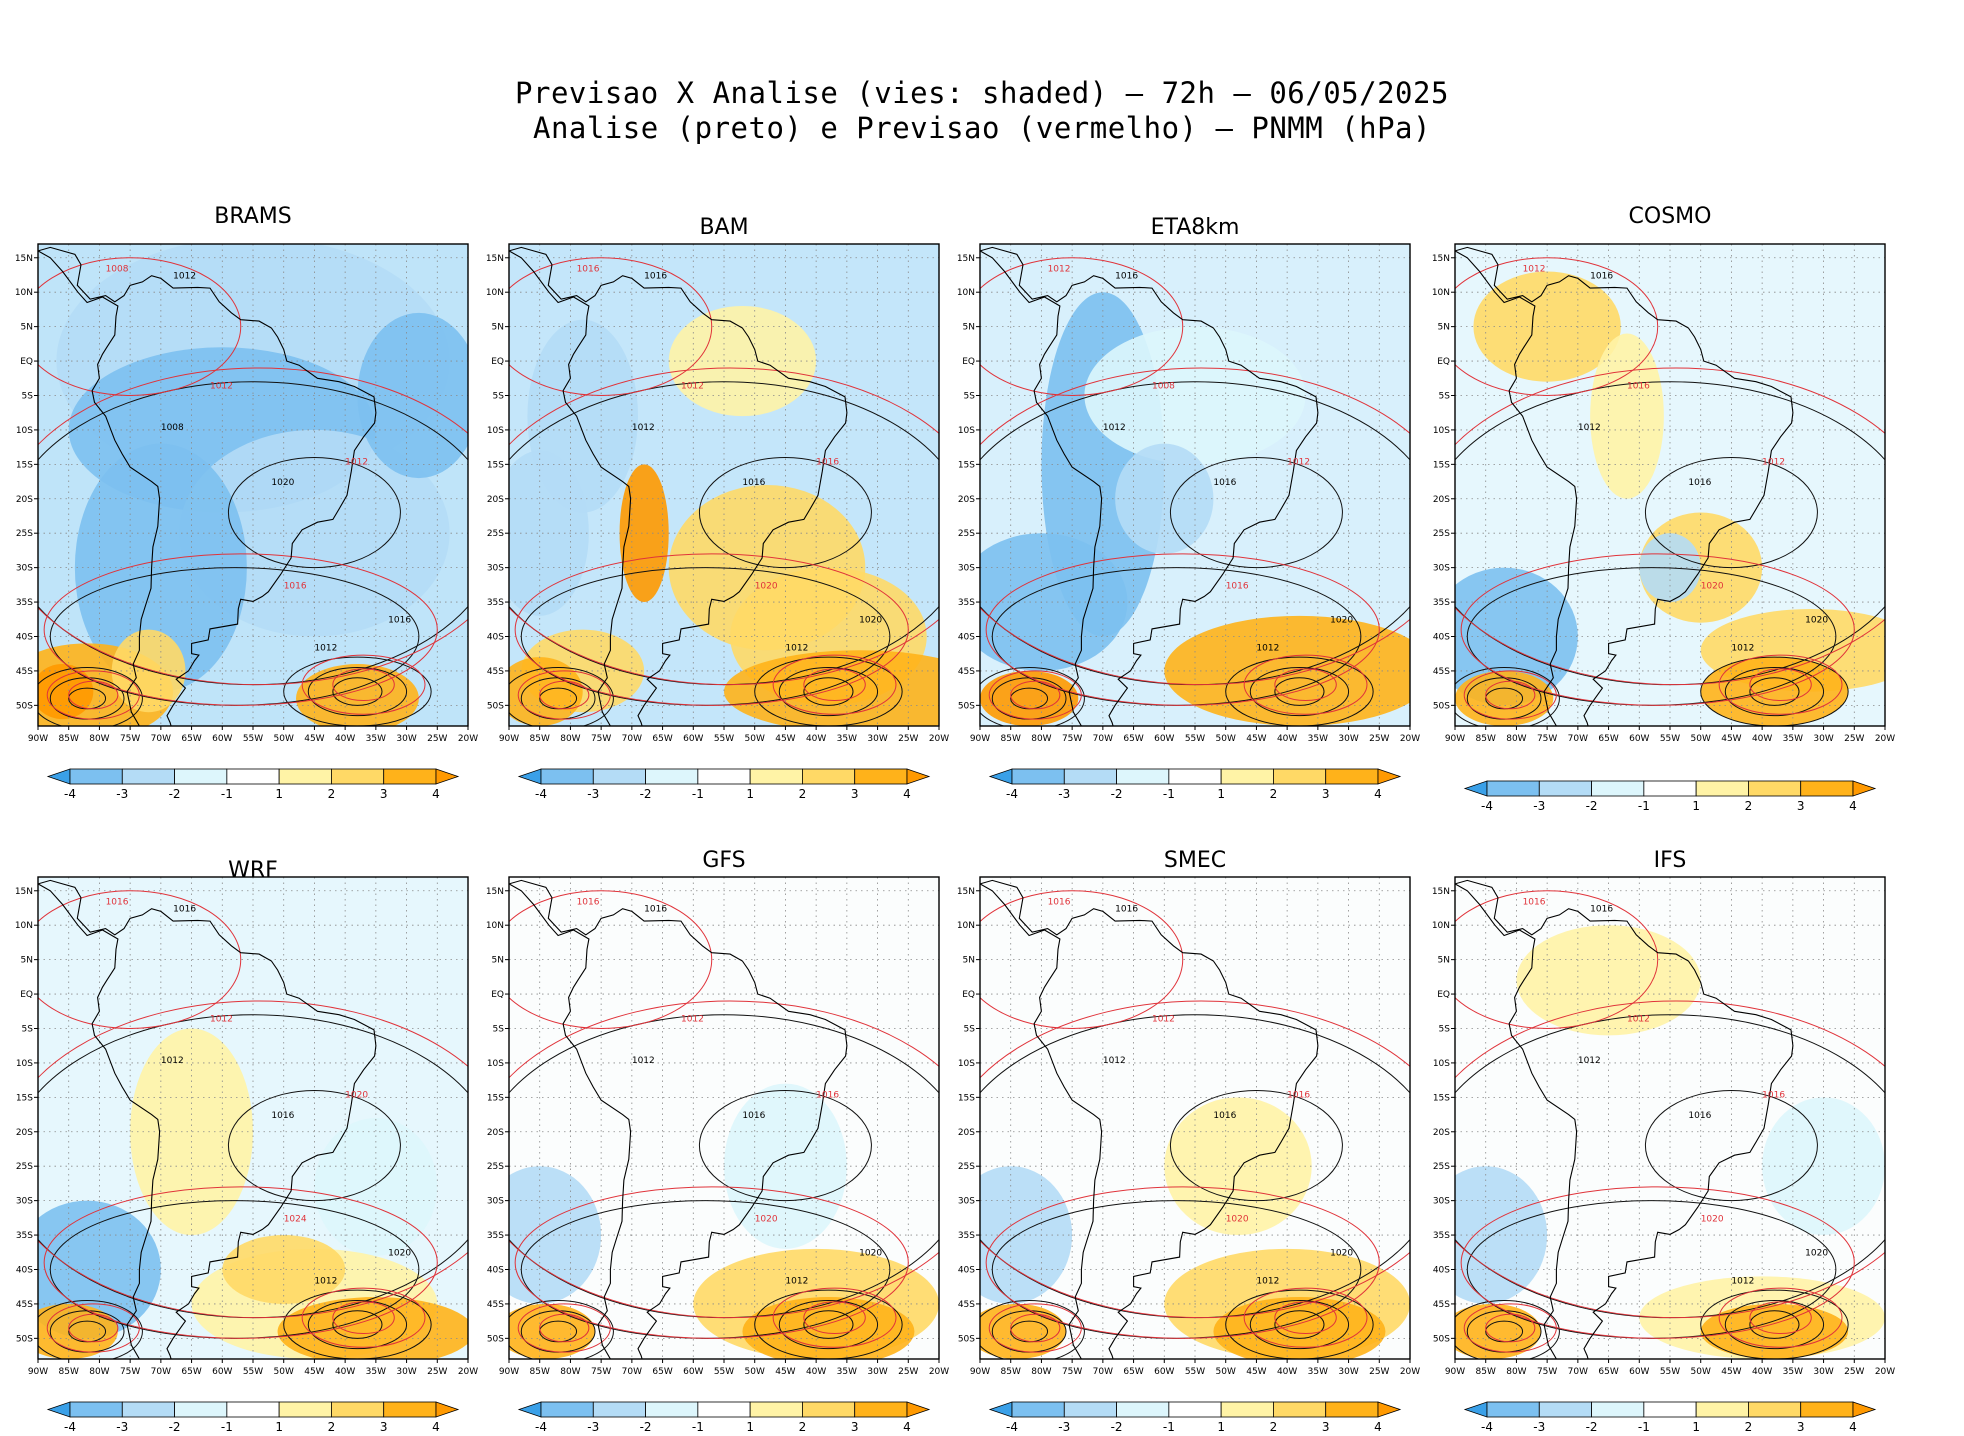 The width and height of the screenshot is (1964, 1436). I want to click on lat-tick-label: 30S, so click(966, 1202).